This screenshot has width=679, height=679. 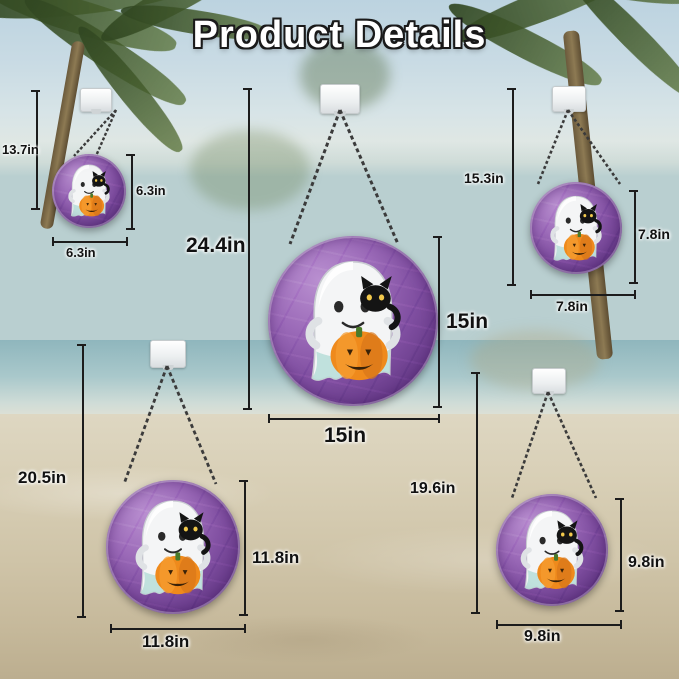 I want to click on measure-cap-top-xlarge, so click(x=247, y=89).